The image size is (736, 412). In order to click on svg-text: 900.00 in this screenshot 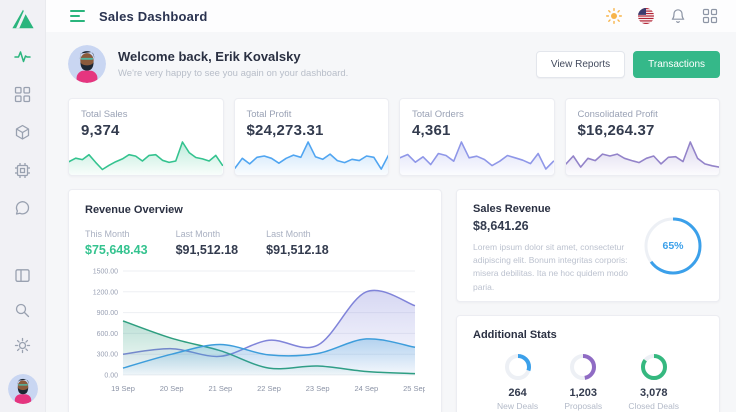, I will do `click(108, 313)`.